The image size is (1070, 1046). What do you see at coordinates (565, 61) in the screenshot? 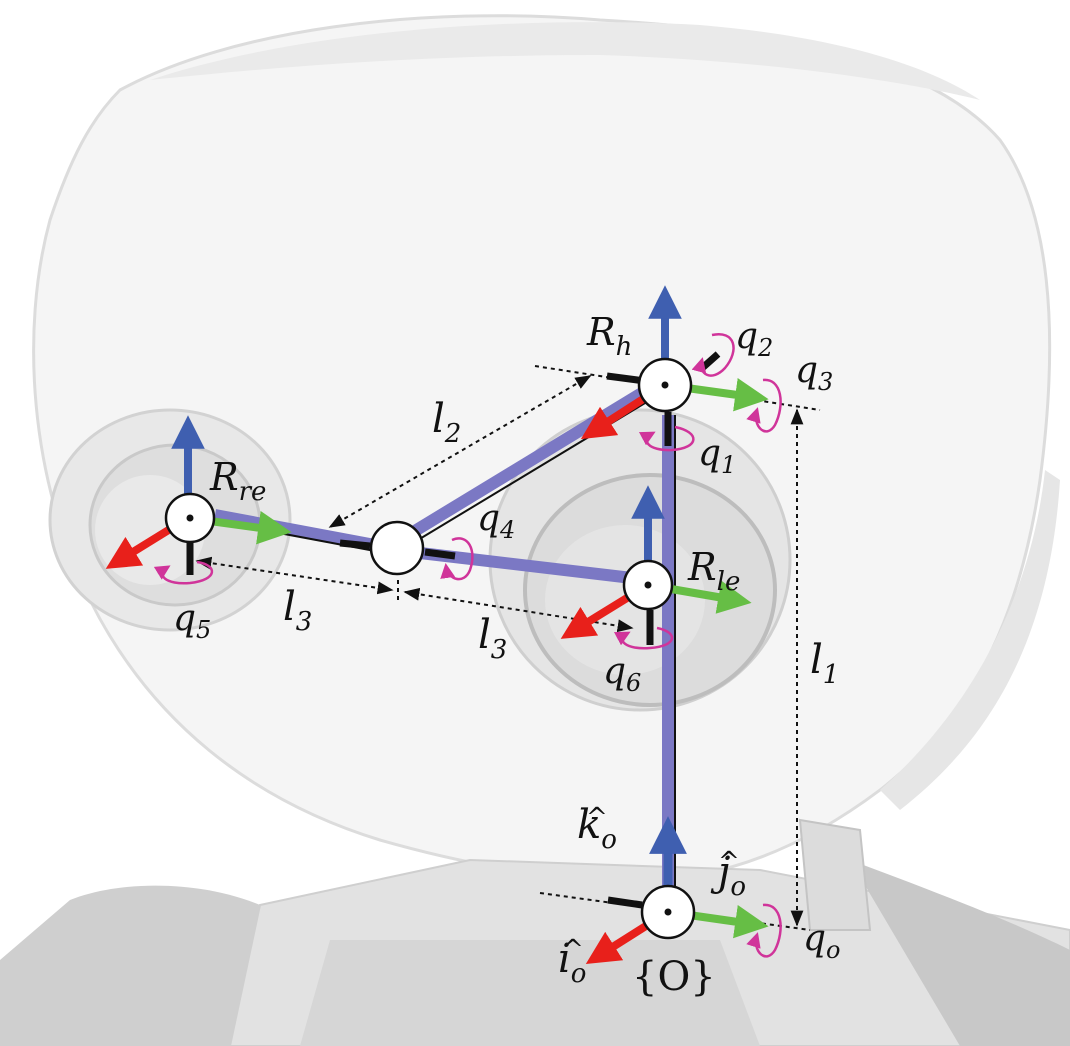
I see `face-top-highlight` at bounding box center [565, 61].